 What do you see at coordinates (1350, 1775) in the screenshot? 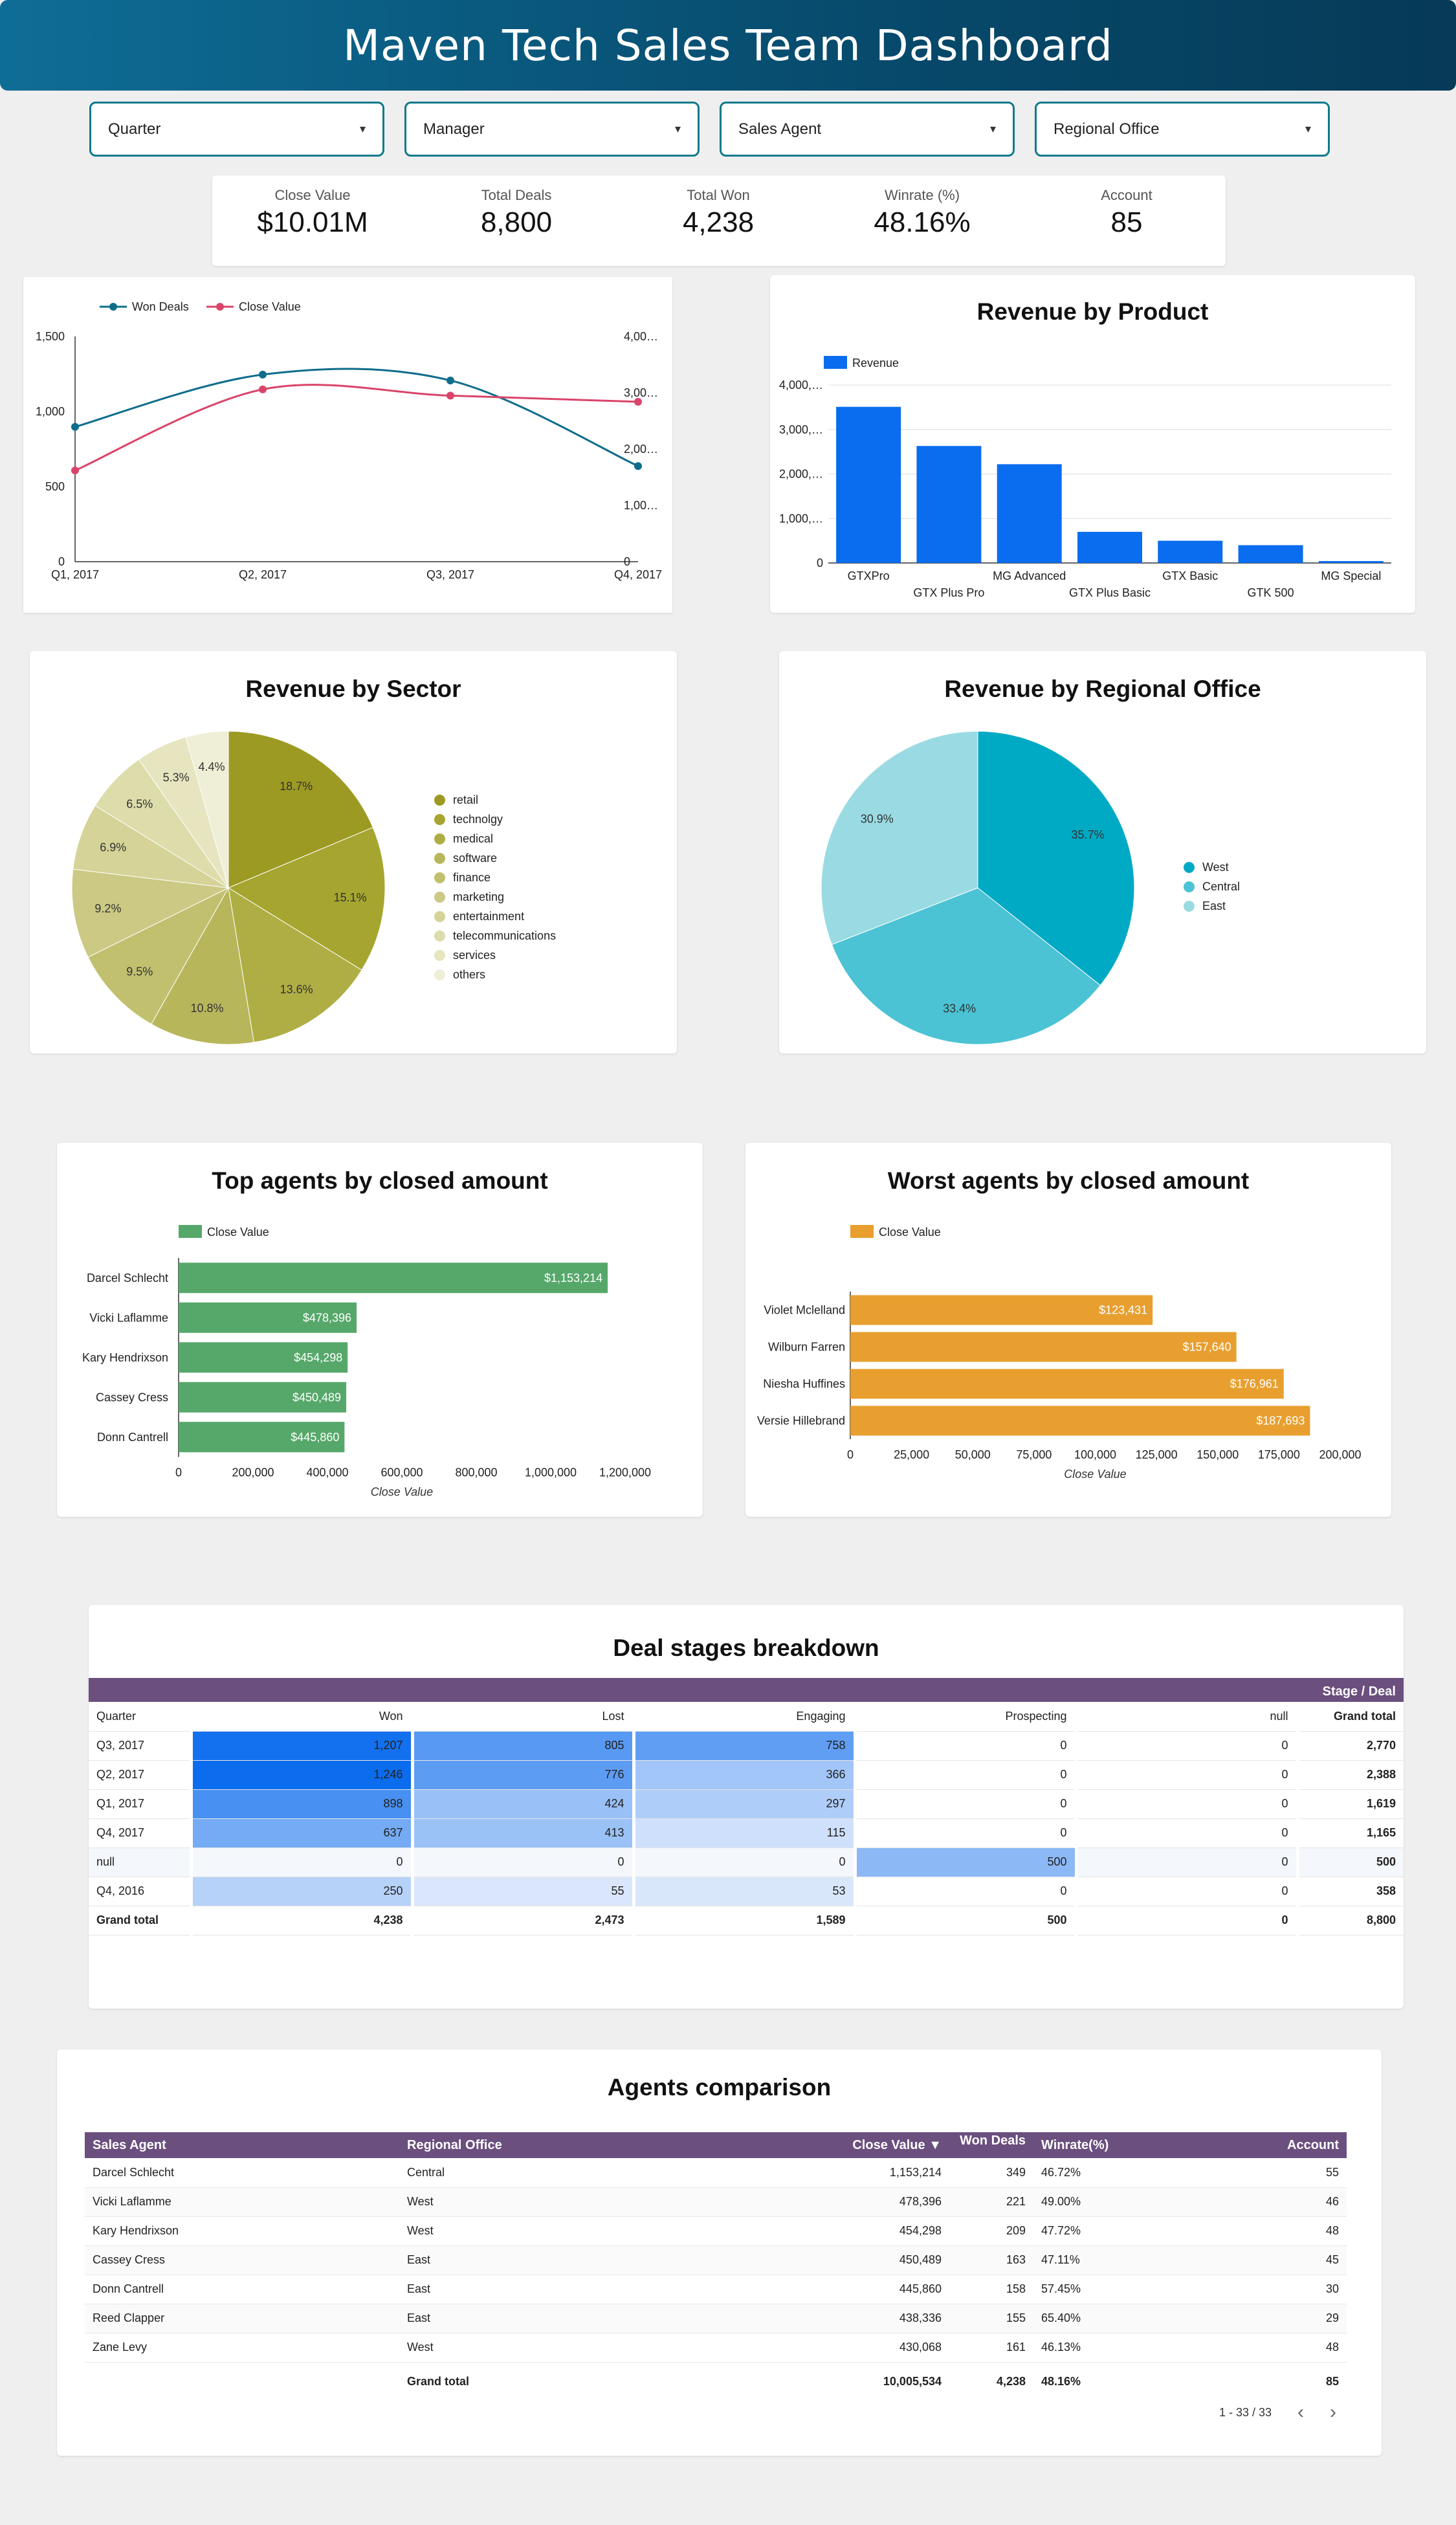
I see `pivot-cell: 2,388` at bounding box center [1350, 1775].